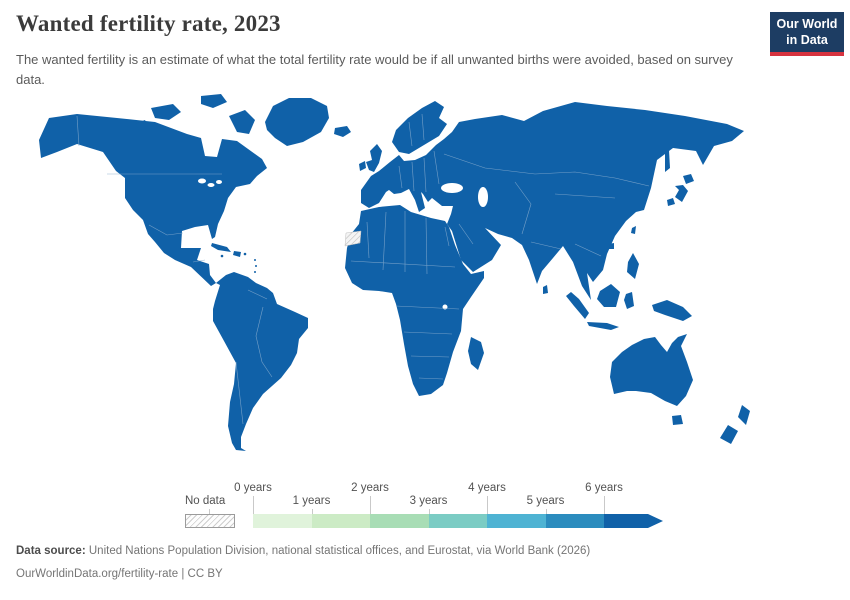 The image size is (850, 600). I want to click on no-data-swatch, so click(210, 521).